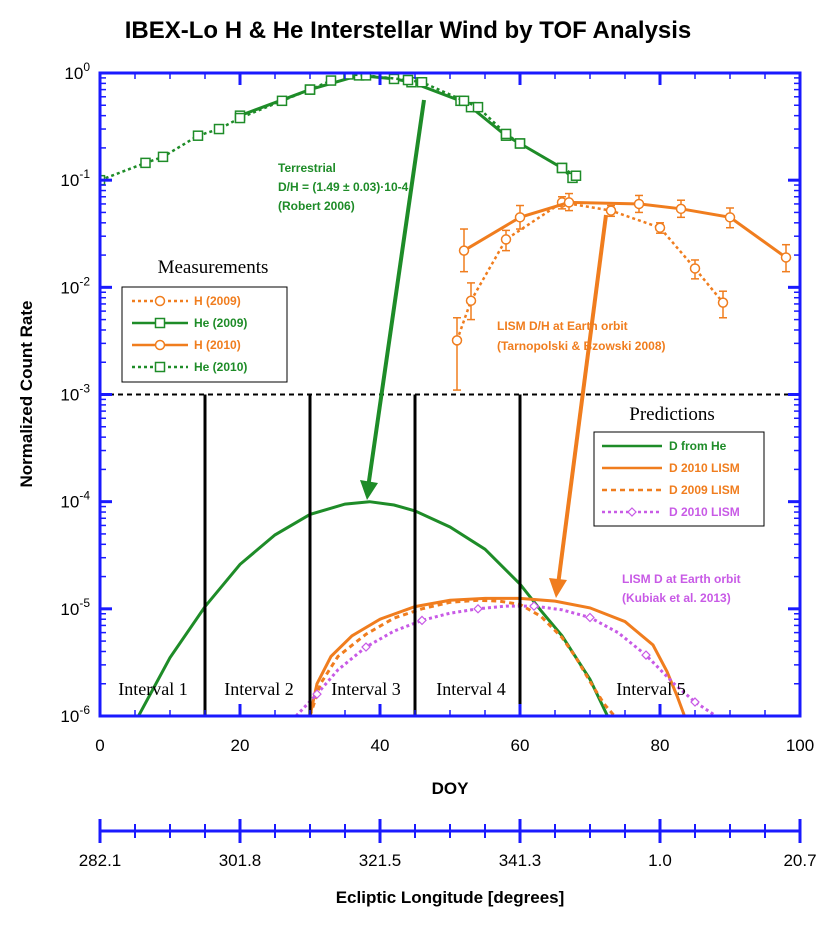 The height and width of the screenshot is (928, 827). What do you see at coordinates (582, 400) in the screenshot?
I see `lism-dh-arrow` at bounding box center [582, 400].